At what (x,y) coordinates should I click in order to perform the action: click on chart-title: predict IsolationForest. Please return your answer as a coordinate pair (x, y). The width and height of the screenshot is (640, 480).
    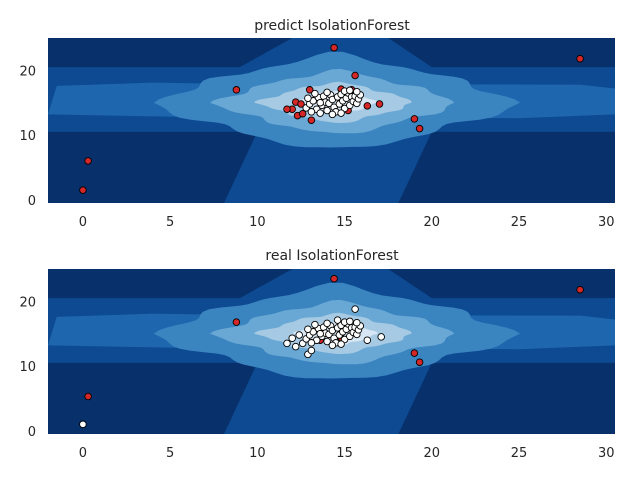
    Looking at the image, I should click on (332, 26).